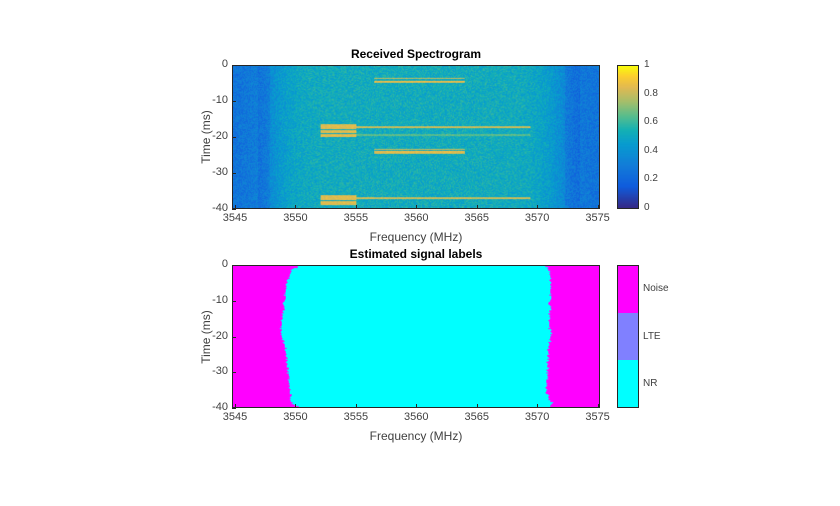 This screenshot has width=840, height=506. I want to click on category-colorbar, so click(628, 336).